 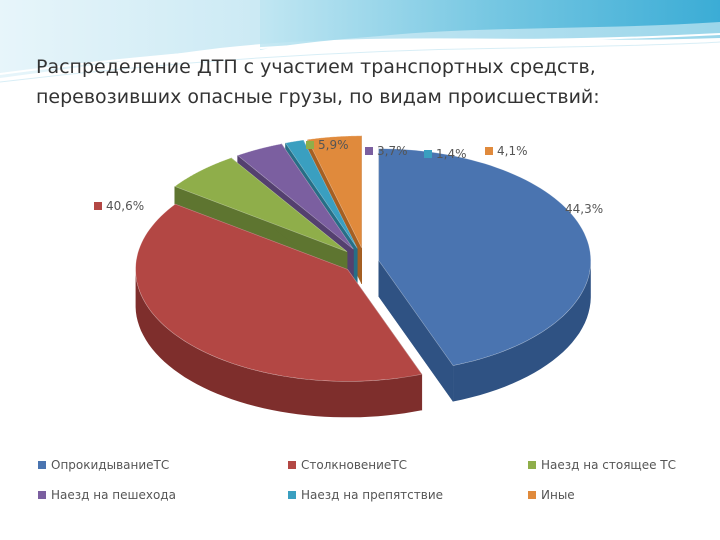 I want to click on legend-label: Наезд на пешехода, so click(x=113, y=495).